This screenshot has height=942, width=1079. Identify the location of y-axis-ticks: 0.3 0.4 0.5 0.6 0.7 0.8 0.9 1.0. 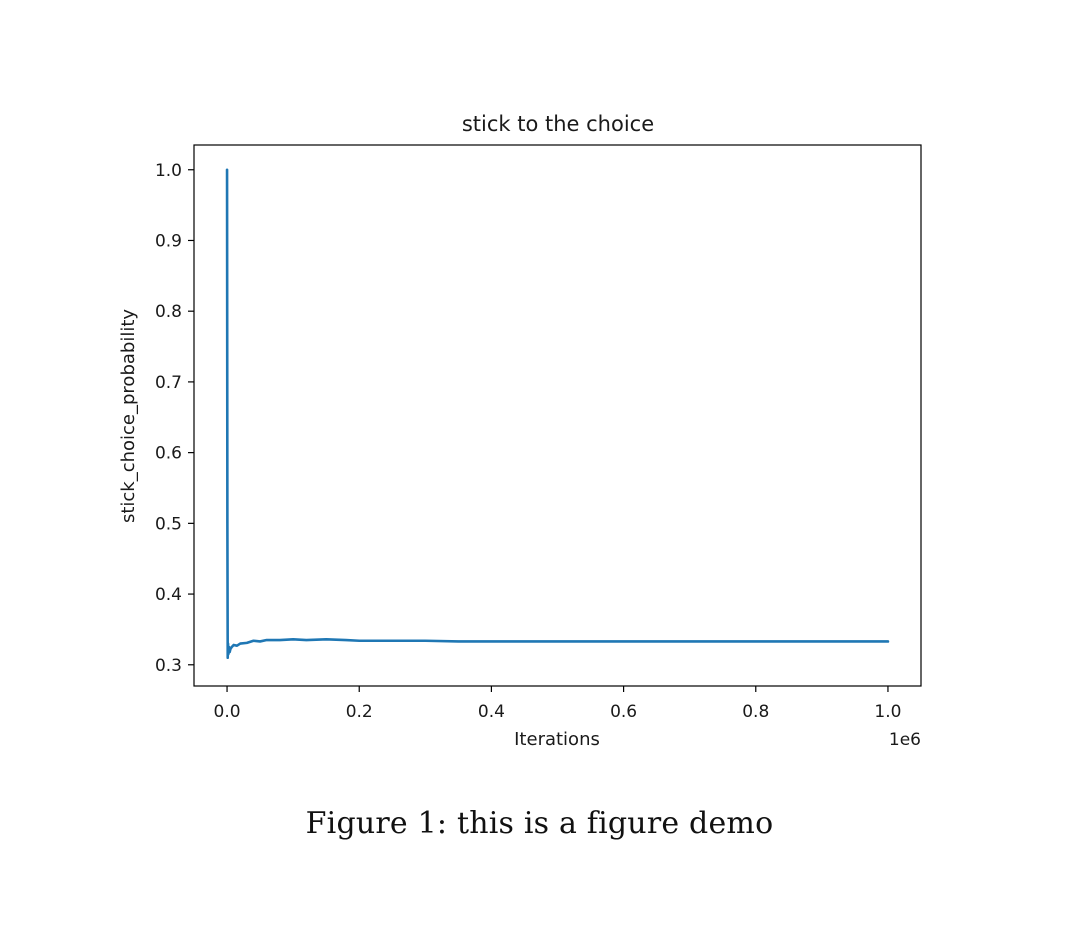
(174, 418).